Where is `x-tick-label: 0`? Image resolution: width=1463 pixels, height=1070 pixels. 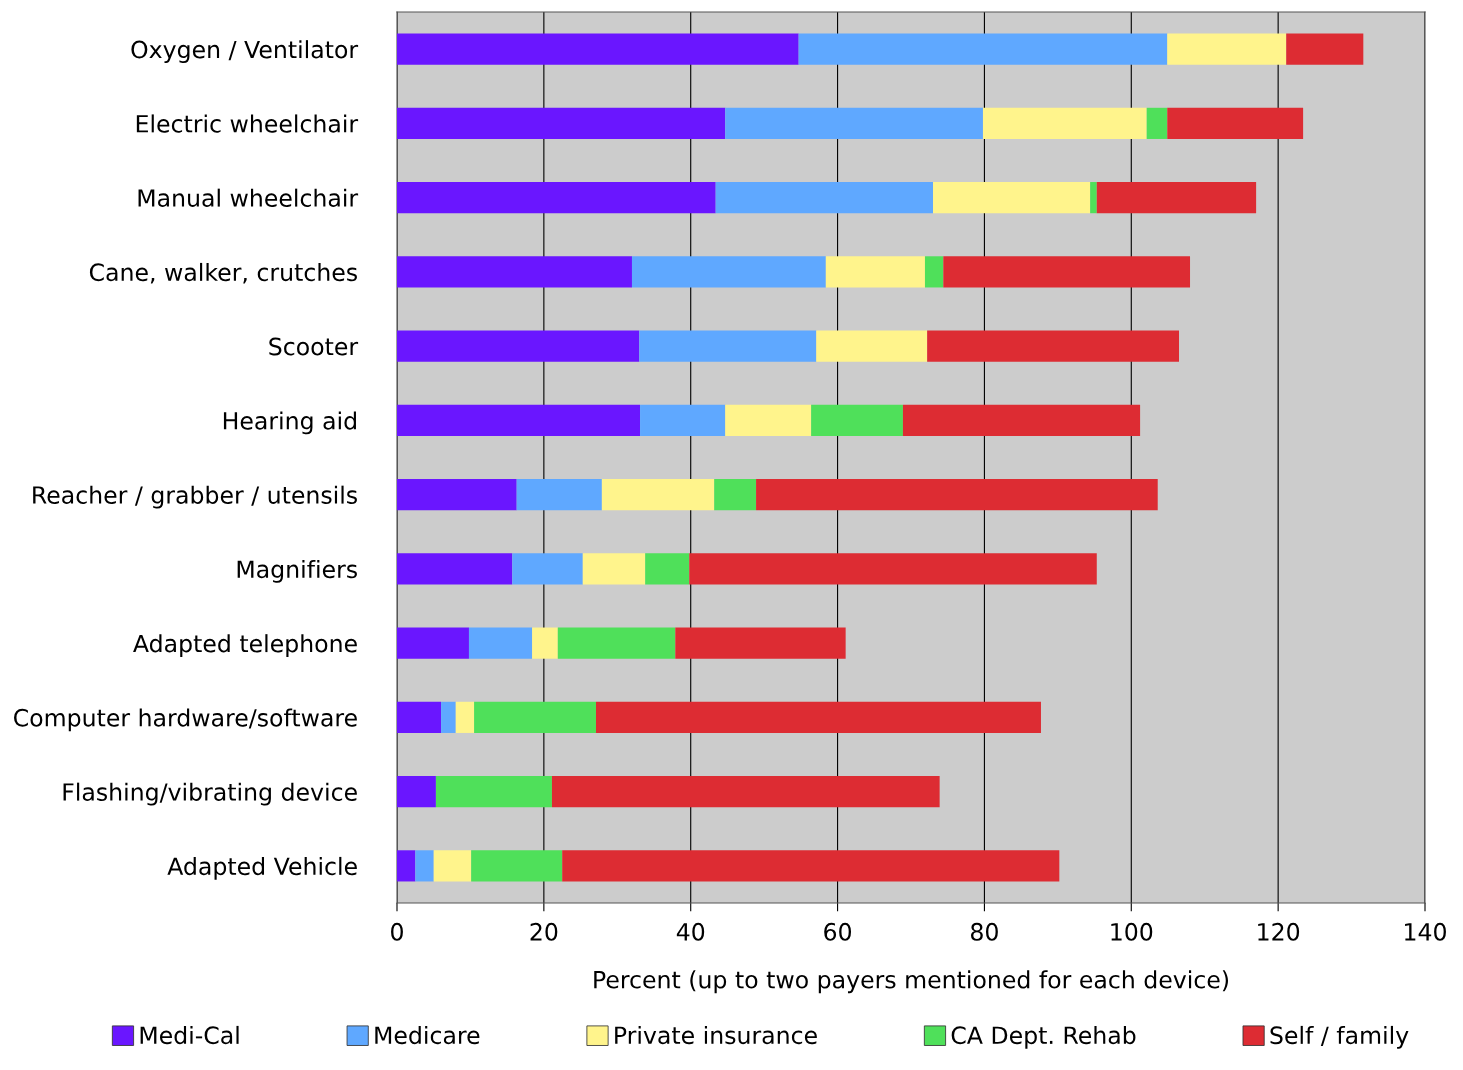
x-tick-label: 0 is located at coordinates (397, 931).